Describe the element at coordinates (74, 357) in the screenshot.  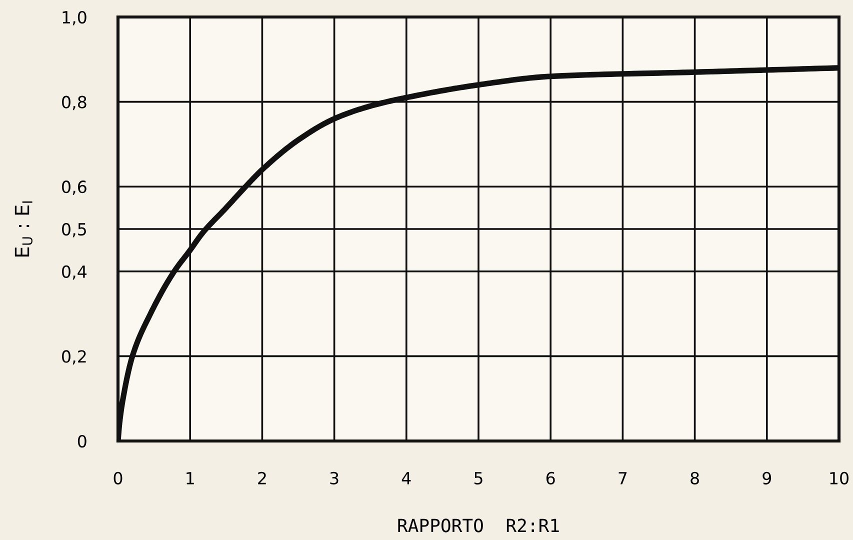
I see `y-tick-label: 0,2` at that location.